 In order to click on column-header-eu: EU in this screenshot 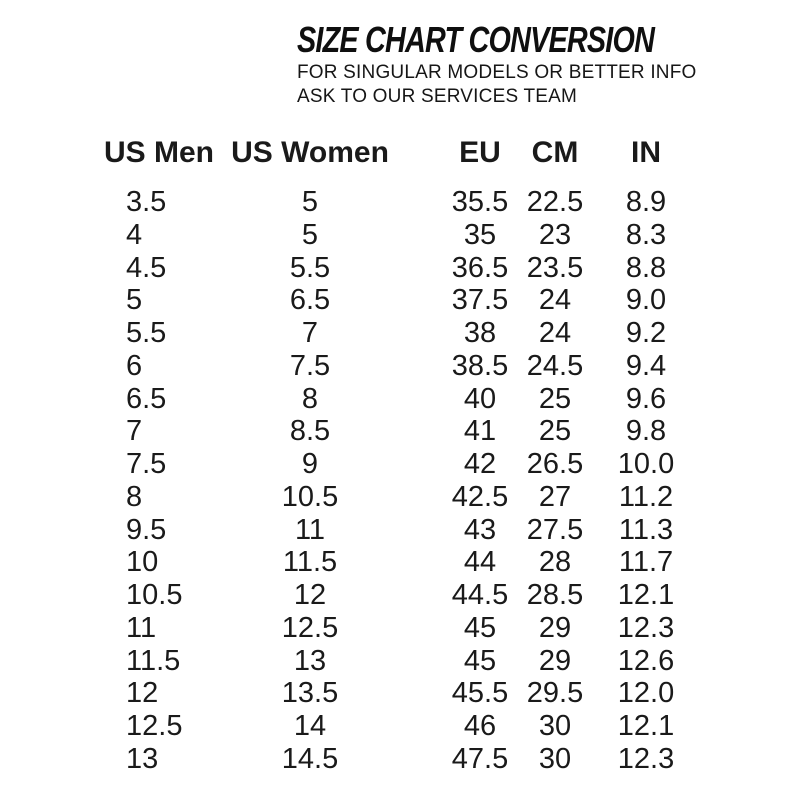, I will do `click(480, 152)`.